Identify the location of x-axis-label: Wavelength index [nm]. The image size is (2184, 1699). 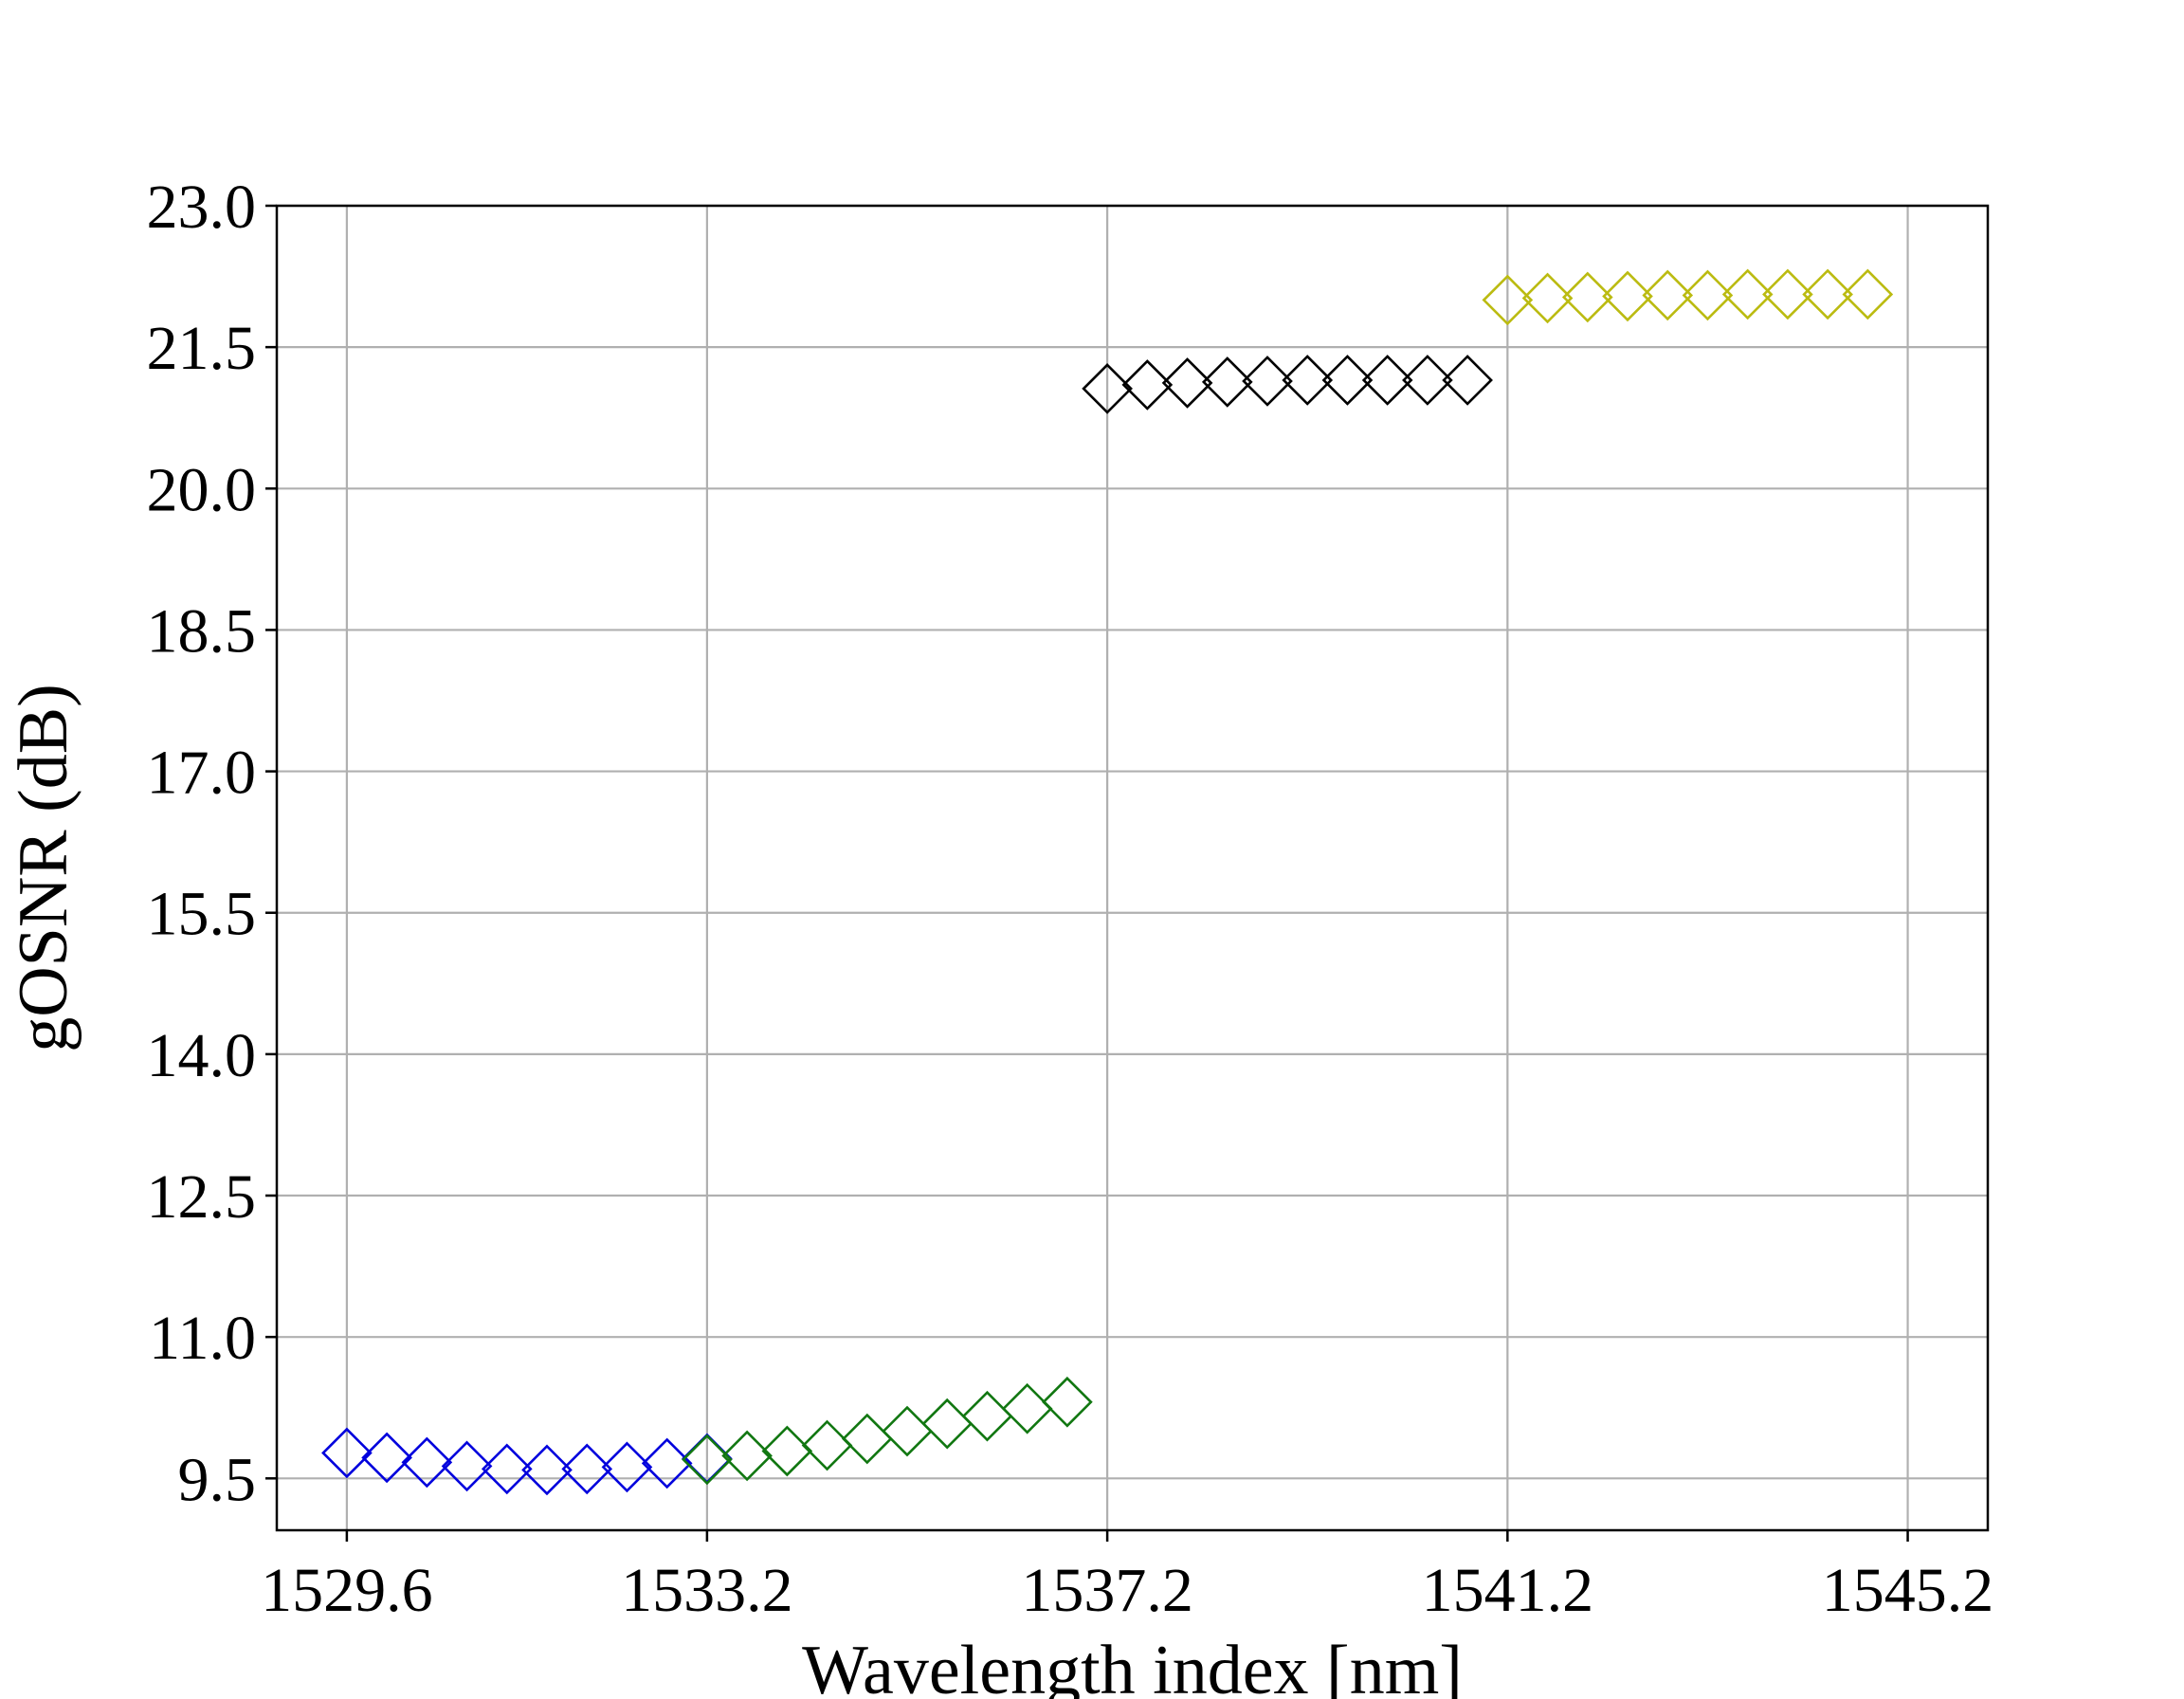
(1132, 1665).